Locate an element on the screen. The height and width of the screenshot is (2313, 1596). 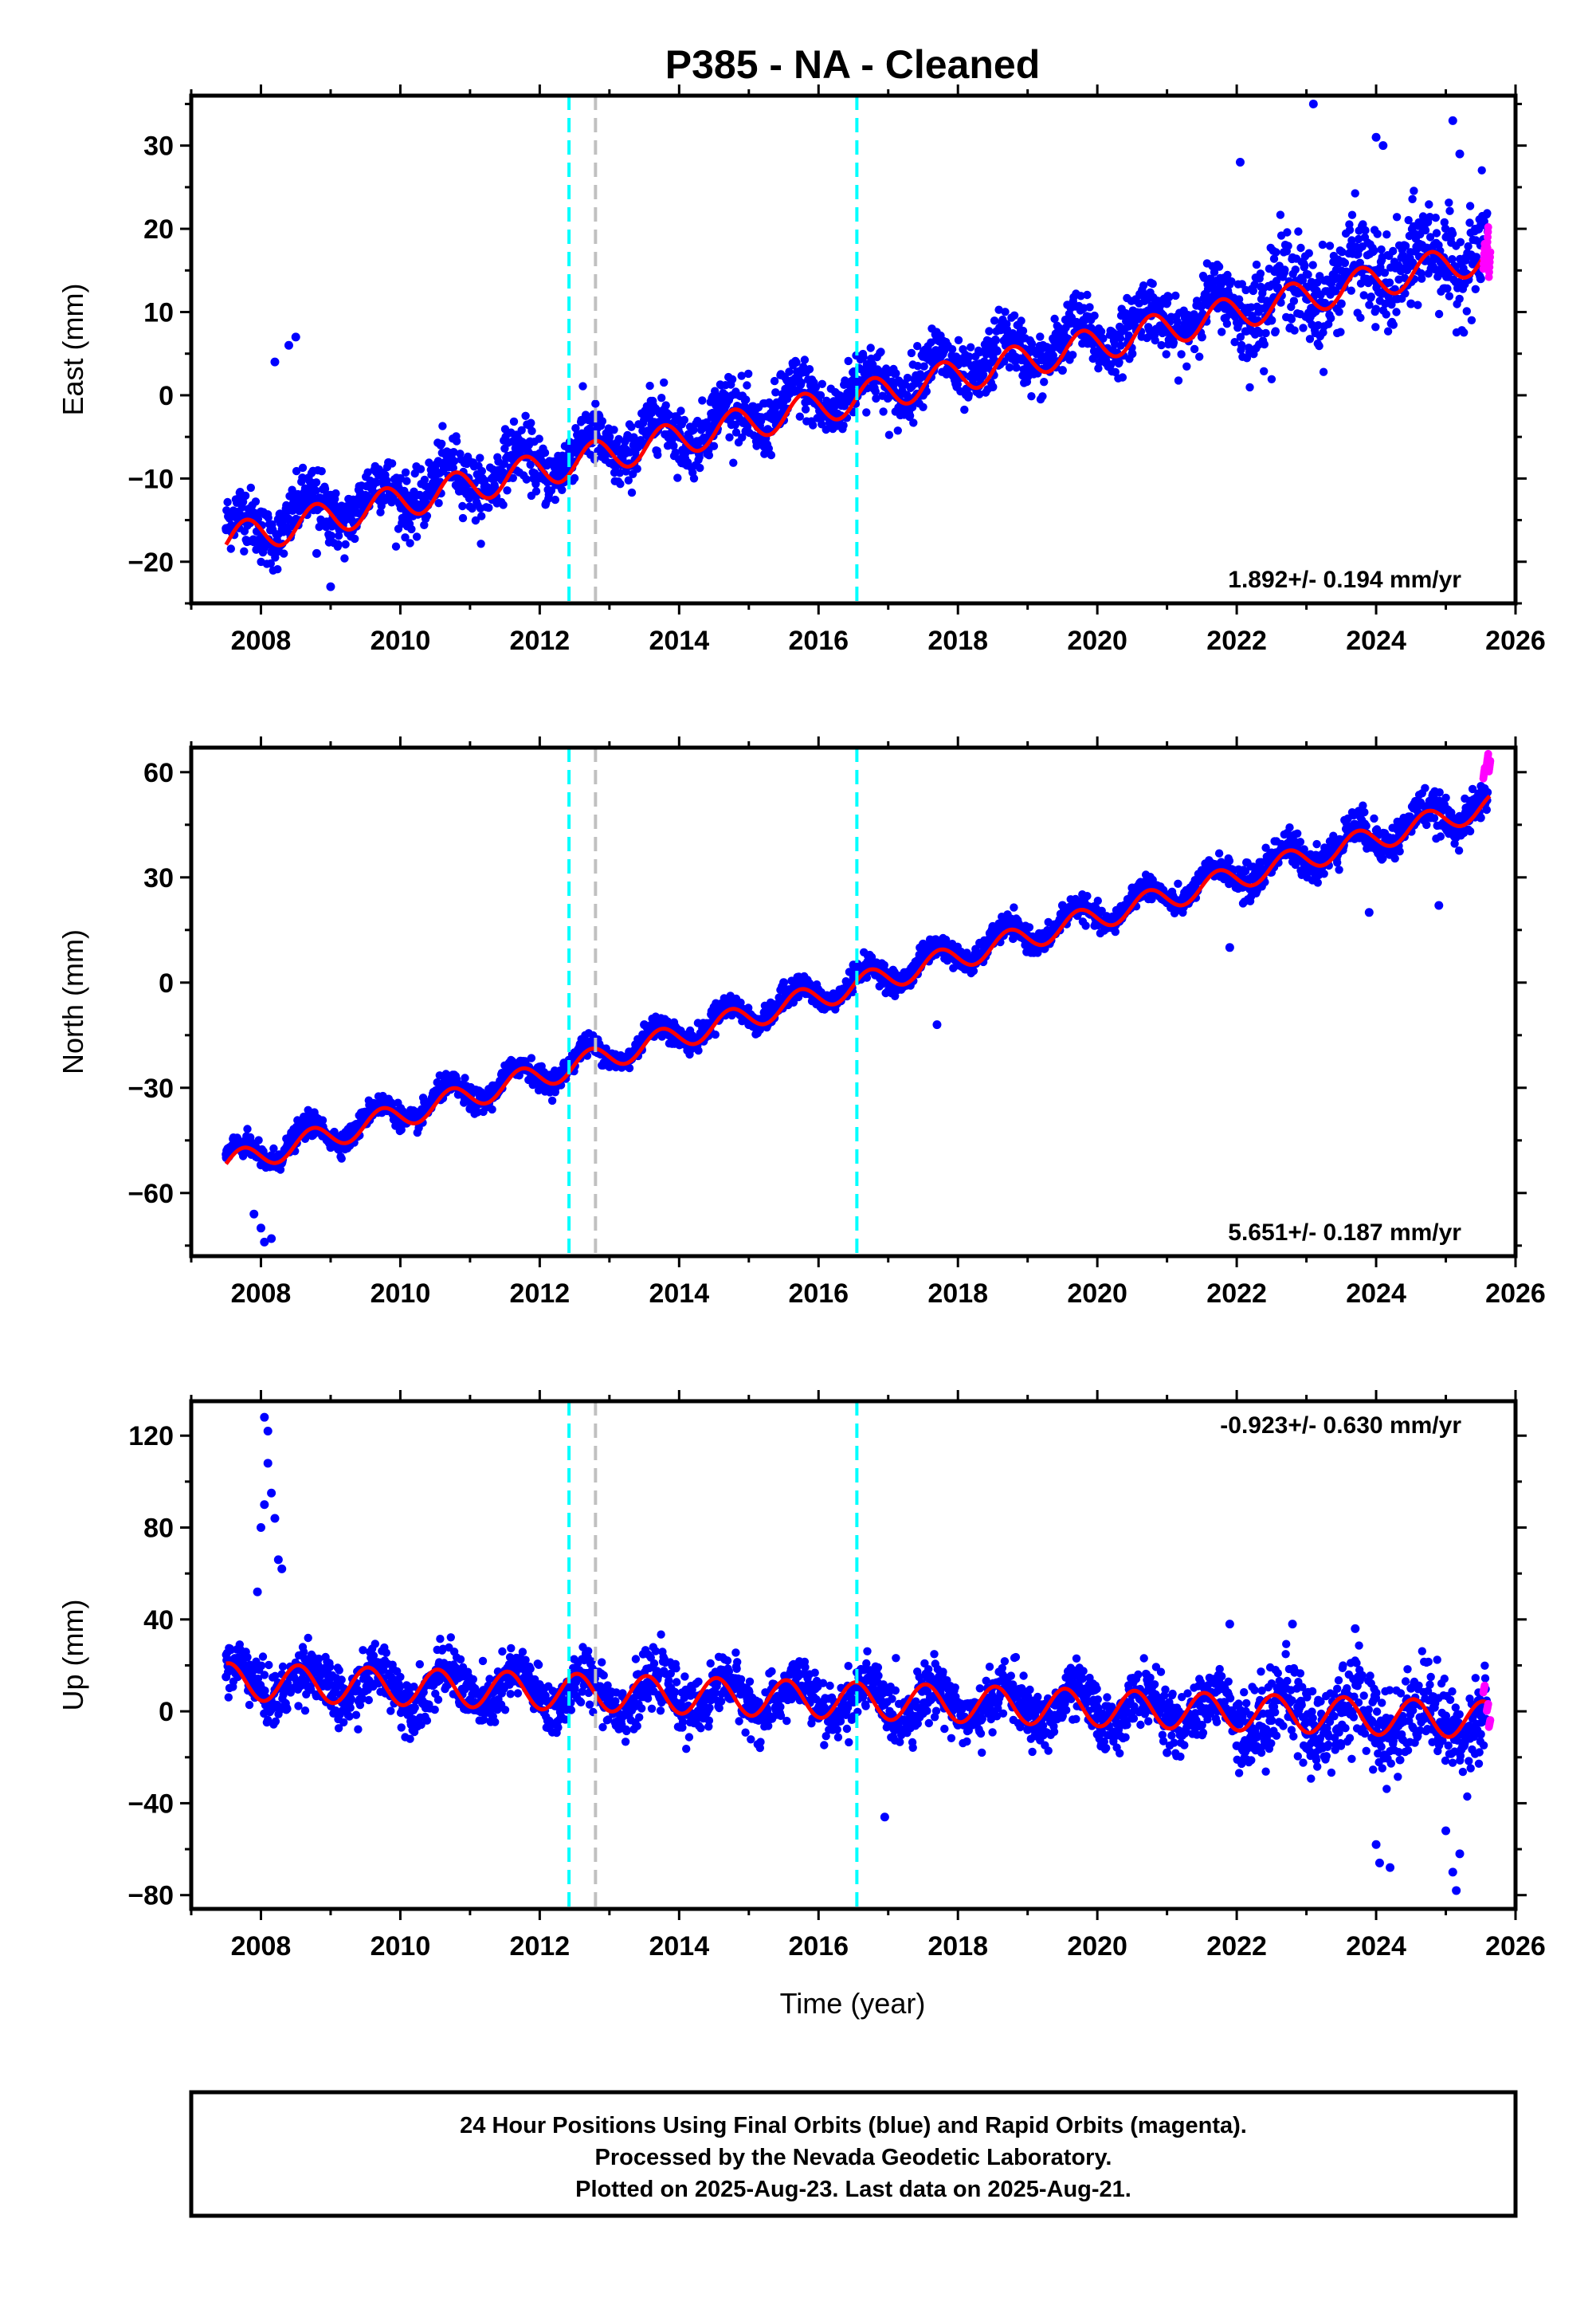
rate-label: 1.892+/- 0.194 mm/yr is located at coordinates (1345, 580).